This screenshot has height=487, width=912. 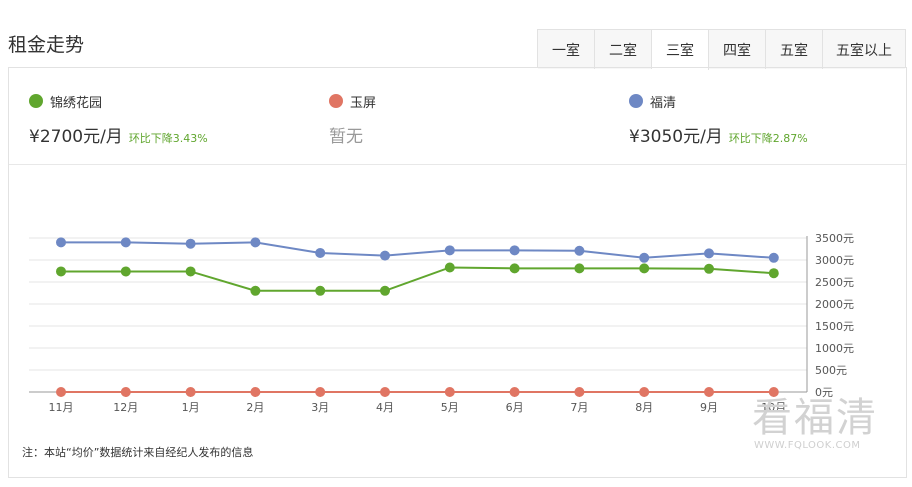 What do you see at coordinates (191, 407) in the screenshot?
I see `x-tick-label: 1月` at bounding box center [191, 407].